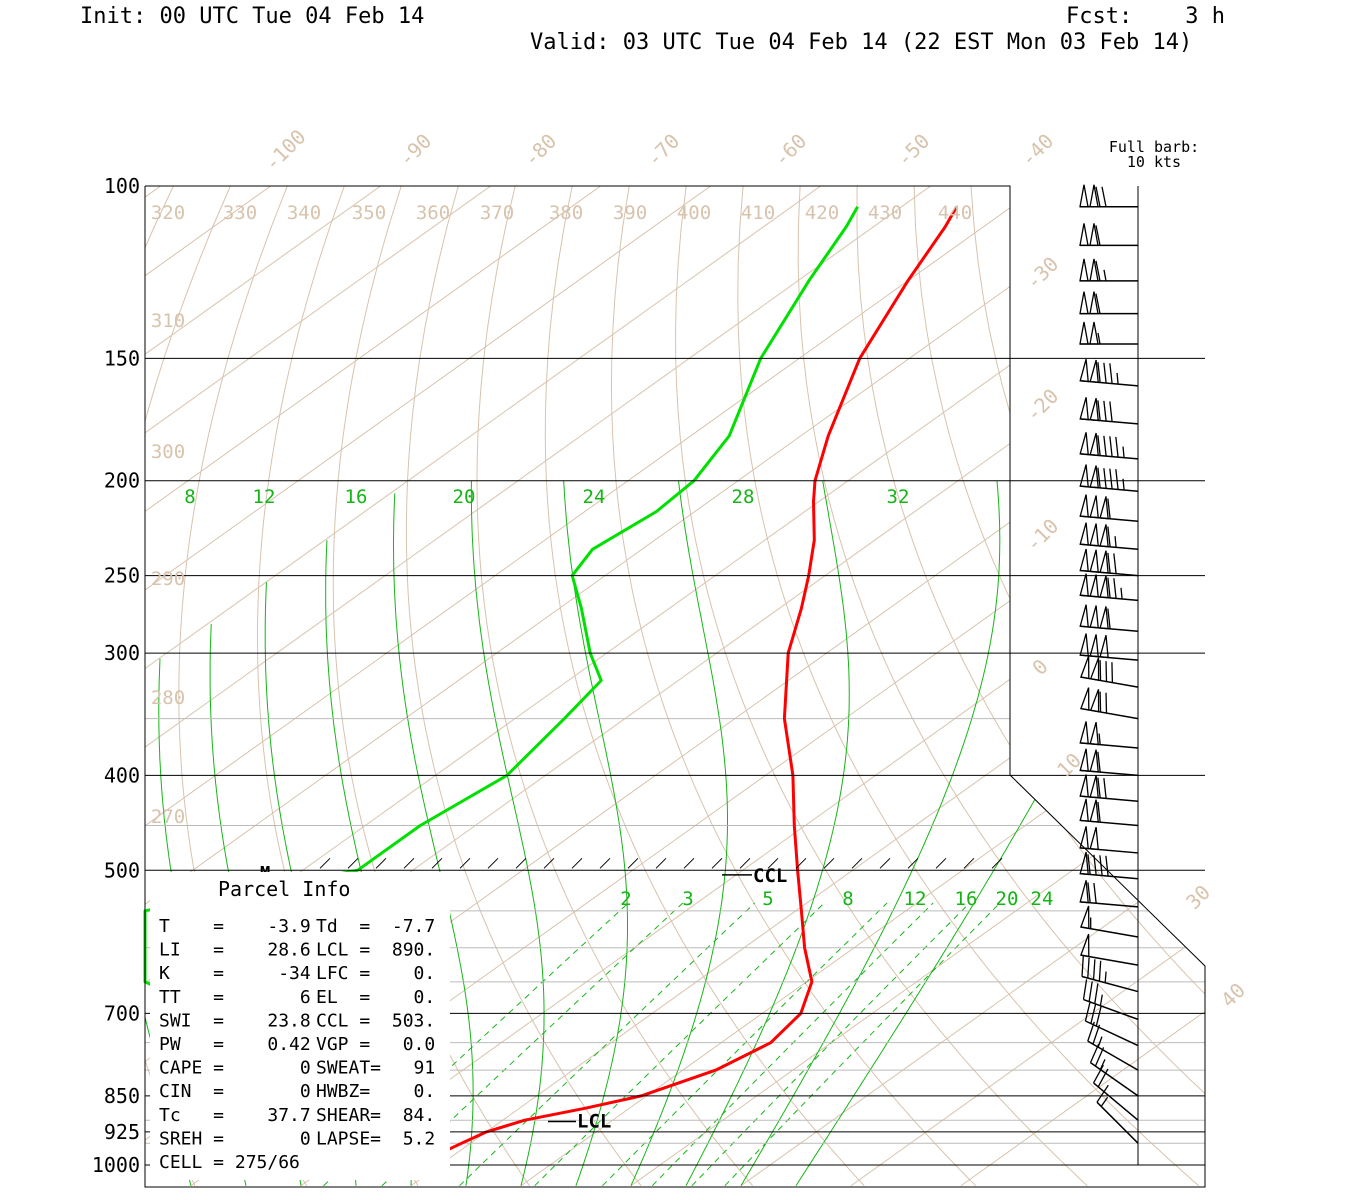  Describe the element at coordinates (264, 497) in the screenshot. I see `mixing-ratio-label: 12` at that location.